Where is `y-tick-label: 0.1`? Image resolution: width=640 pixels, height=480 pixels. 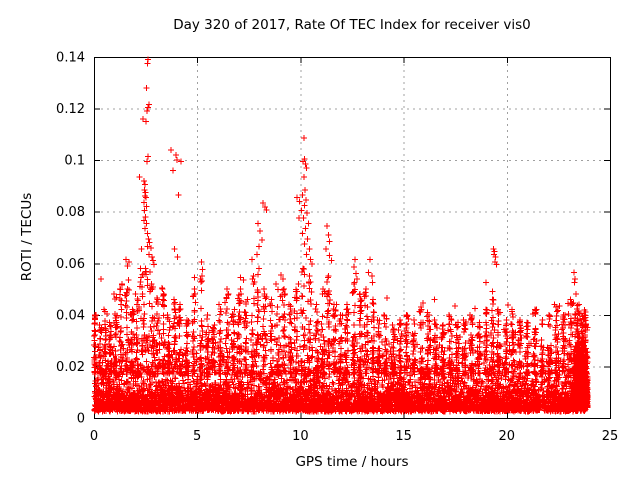
y-tick-label: 0.1 is located at coordinates (74, 161).